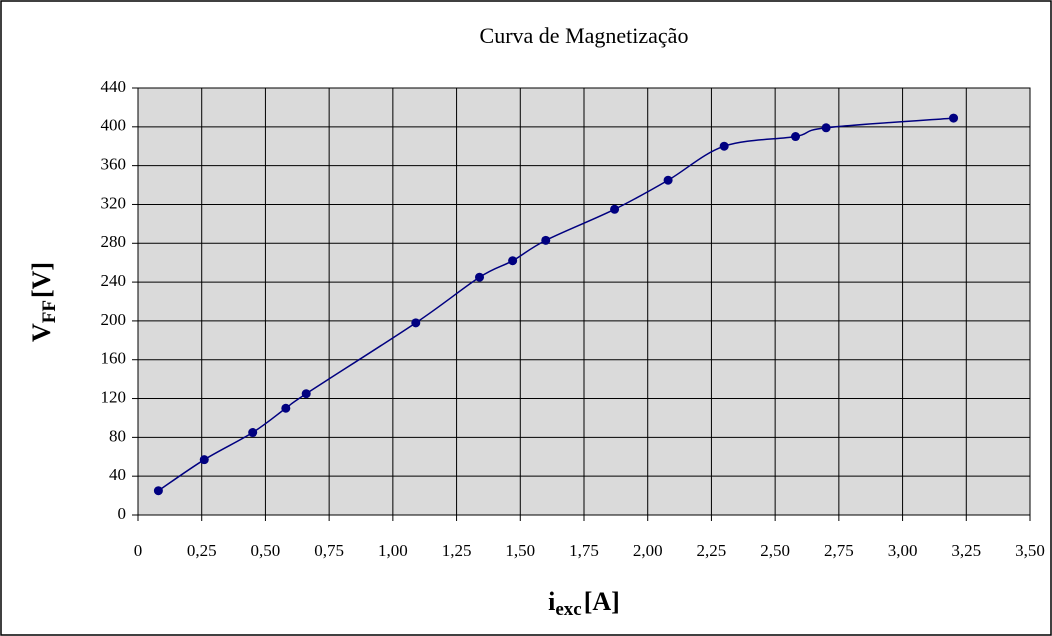 The image size is (1052, 636). I want to click on y-label-sub: FF, so click(49, 311).